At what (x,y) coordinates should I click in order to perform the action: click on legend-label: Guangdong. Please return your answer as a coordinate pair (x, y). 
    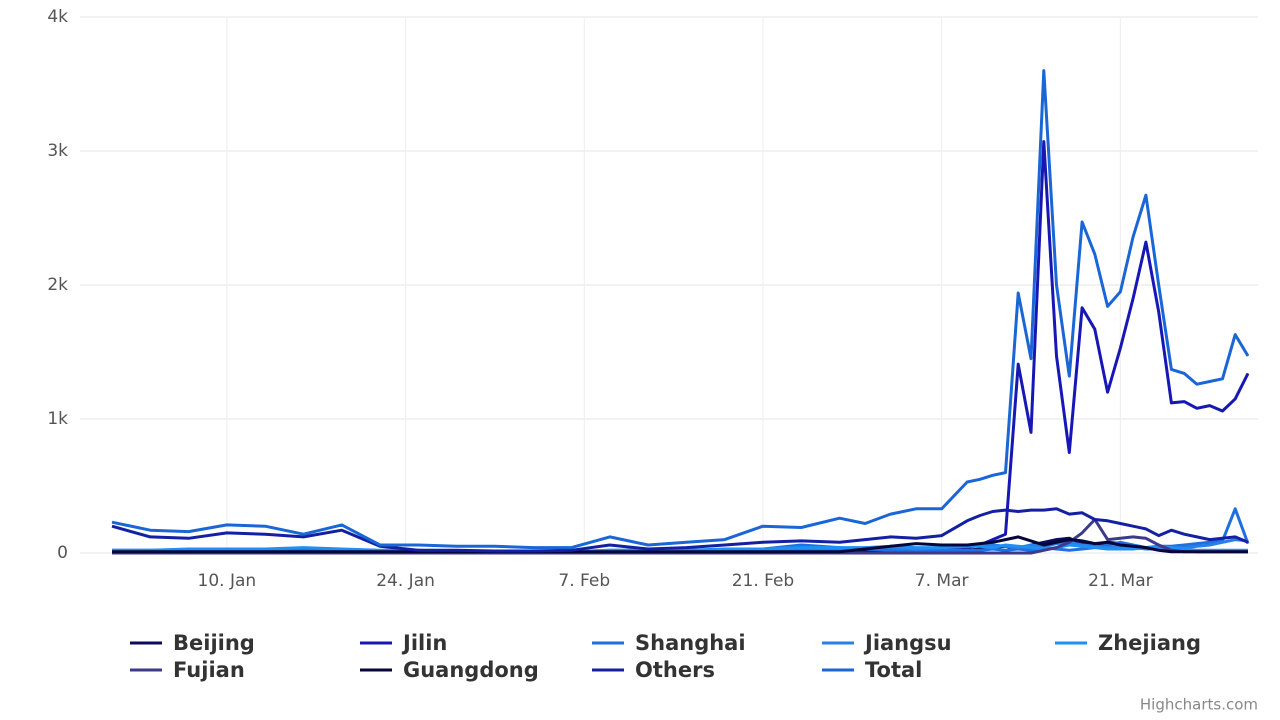
    Looking at the image, I should click on (471, 670).